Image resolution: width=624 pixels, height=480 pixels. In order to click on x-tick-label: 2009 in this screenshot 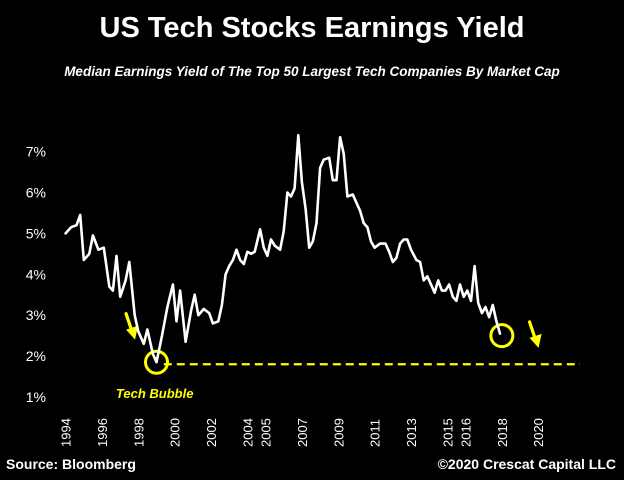, I will do `click(338, 432)`.